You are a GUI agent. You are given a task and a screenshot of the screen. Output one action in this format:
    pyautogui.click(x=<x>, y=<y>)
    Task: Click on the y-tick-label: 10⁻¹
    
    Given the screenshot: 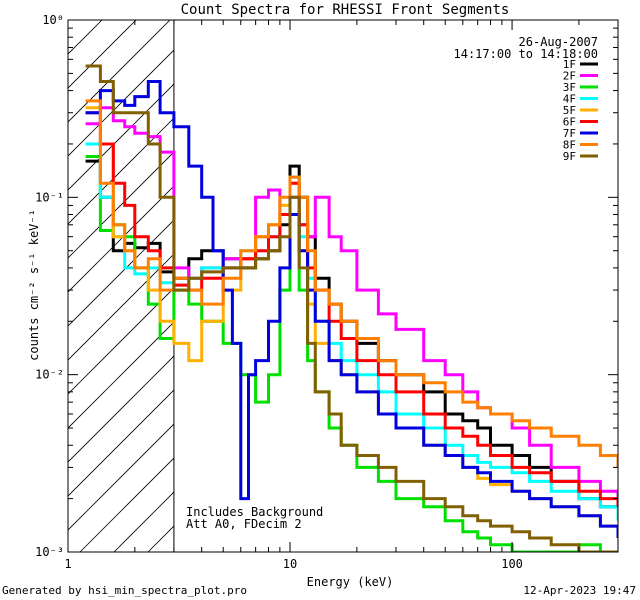 What is the action you would take?
    pyautogui.click(x=49, y=197)
    